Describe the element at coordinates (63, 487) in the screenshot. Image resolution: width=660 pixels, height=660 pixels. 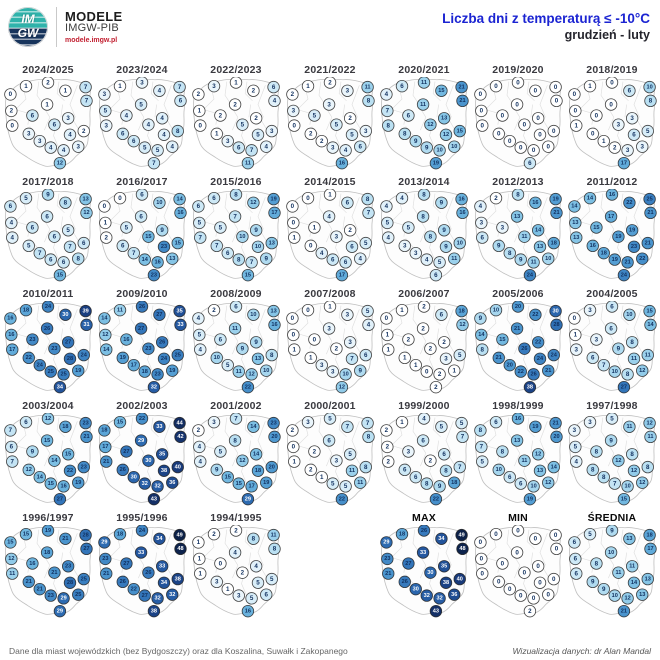
I see `svg-text: 16` at that location.